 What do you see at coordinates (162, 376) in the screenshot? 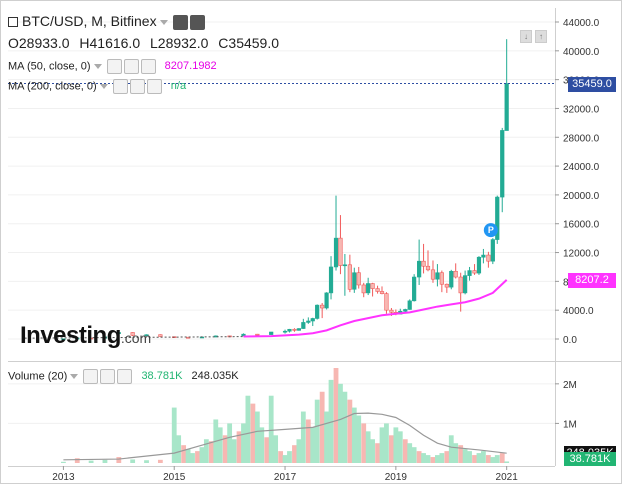
I see `volume-value: 38.781K` at bounding box center [162, 376].